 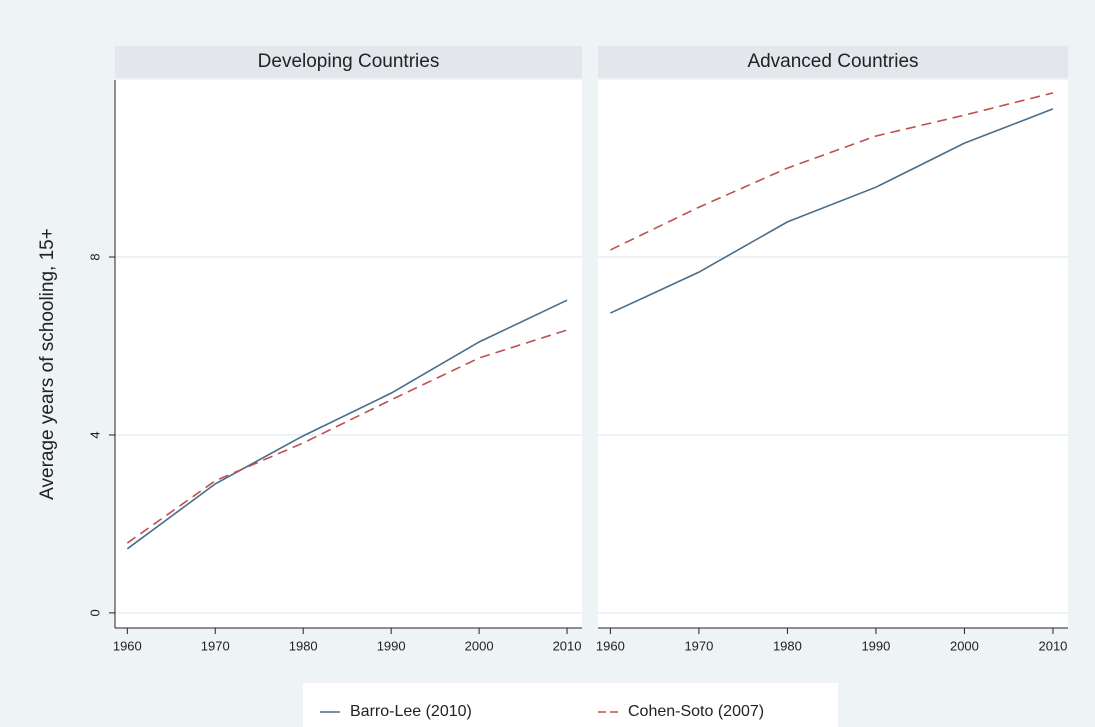 I want to click on panel-title: Advanced Countries, so click(x=832, y=61).